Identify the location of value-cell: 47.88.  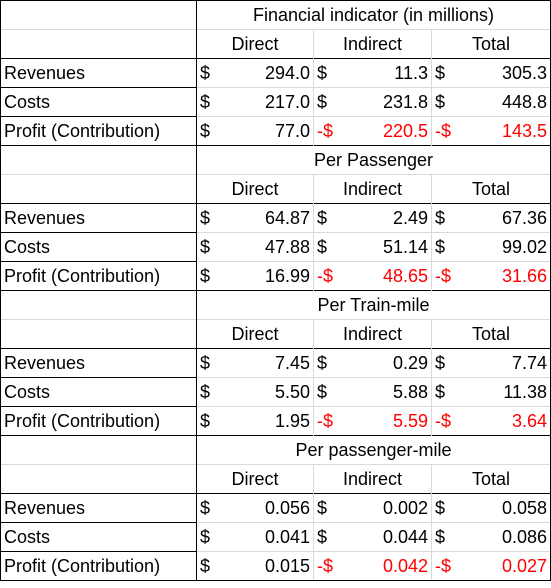
(267, 247).